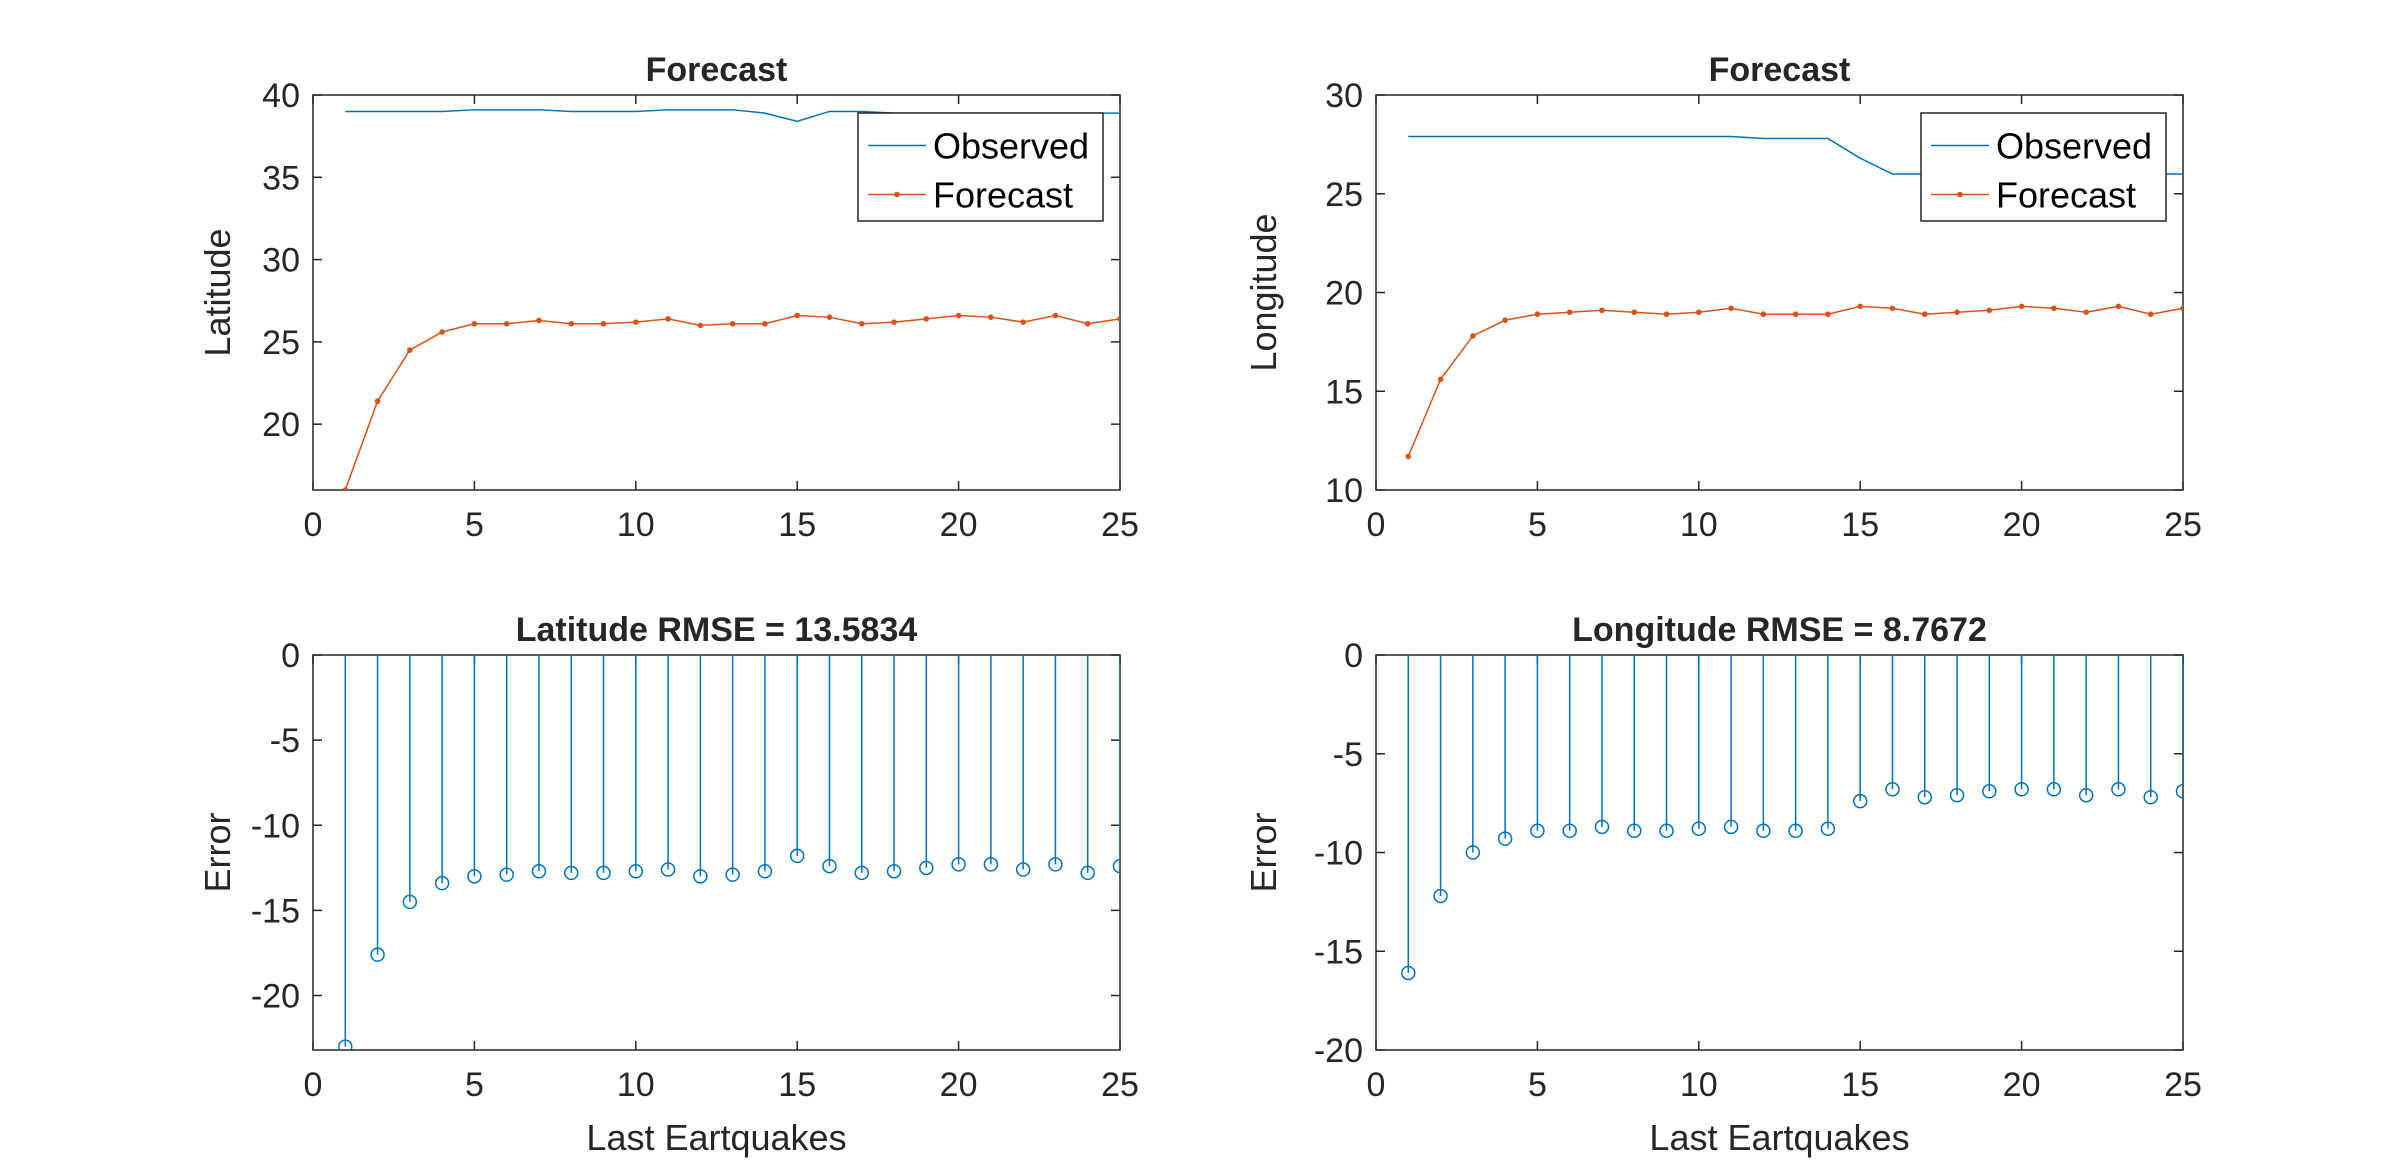 This screenshot has width=2400, height=1170. What do you see at coordinates (1779, 630) in the screenshot?
I see `chart-title: Longitude RMSE = 8.7672` at bounding box center [1779, 630].